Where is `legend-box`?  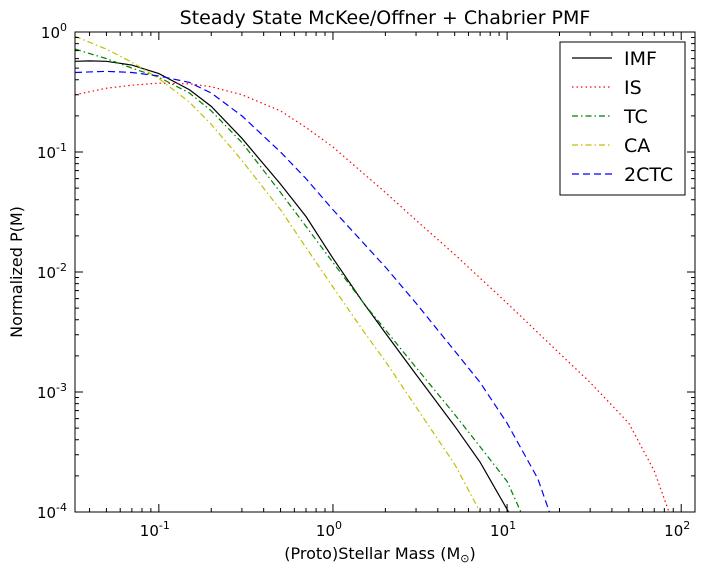 legend-box is located at coordinates (622, 118).